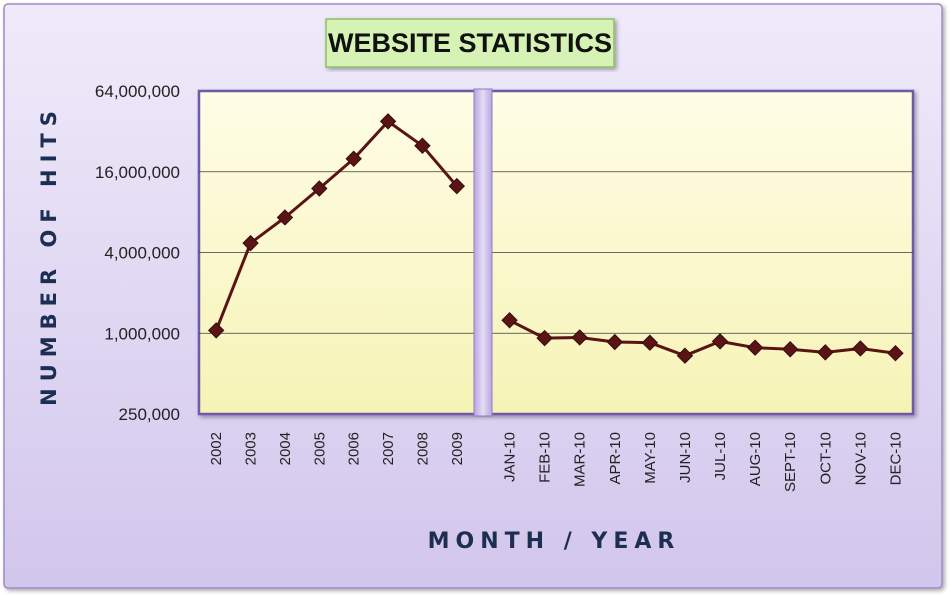 This screenshot has width=950, height=595. Describe the element at coordinates (825, 458) in the screenshot. I see `x-tick-label: OCT-10` at that location.